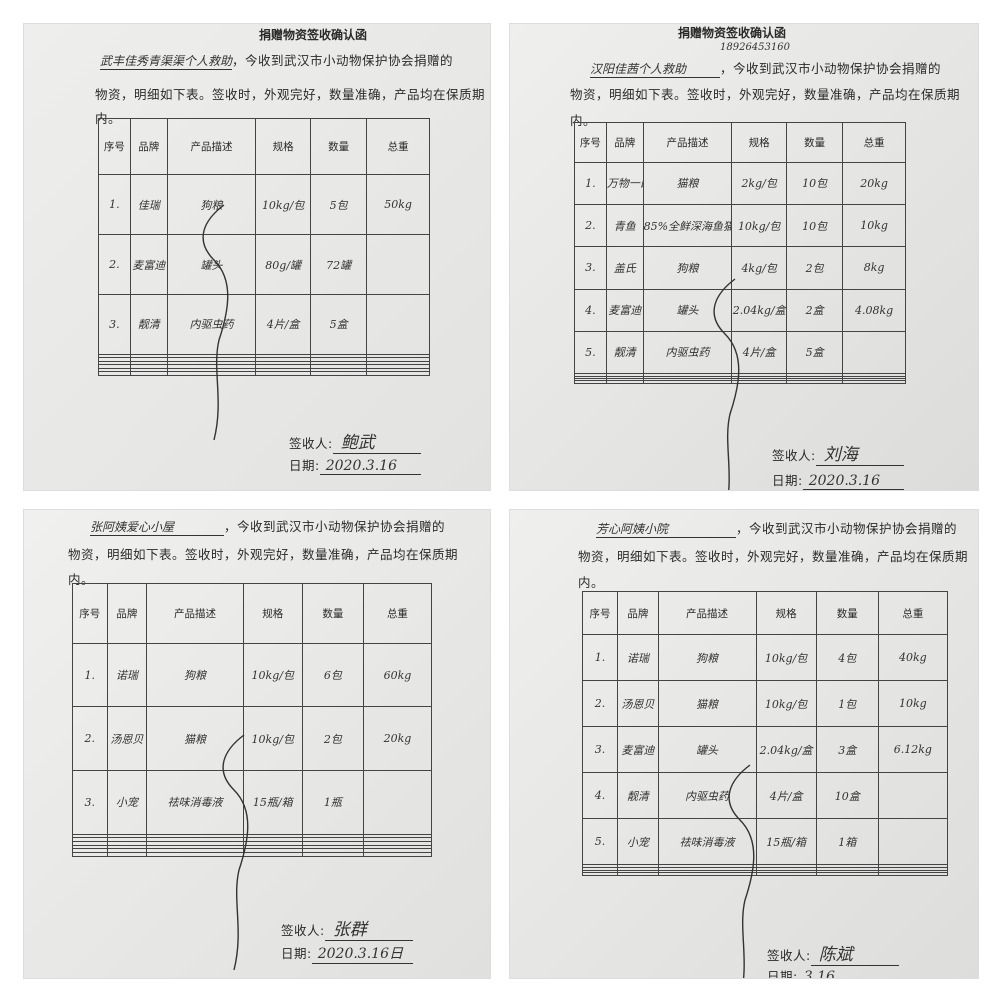  I want to click on table-cell: 4., so click(600, 796).